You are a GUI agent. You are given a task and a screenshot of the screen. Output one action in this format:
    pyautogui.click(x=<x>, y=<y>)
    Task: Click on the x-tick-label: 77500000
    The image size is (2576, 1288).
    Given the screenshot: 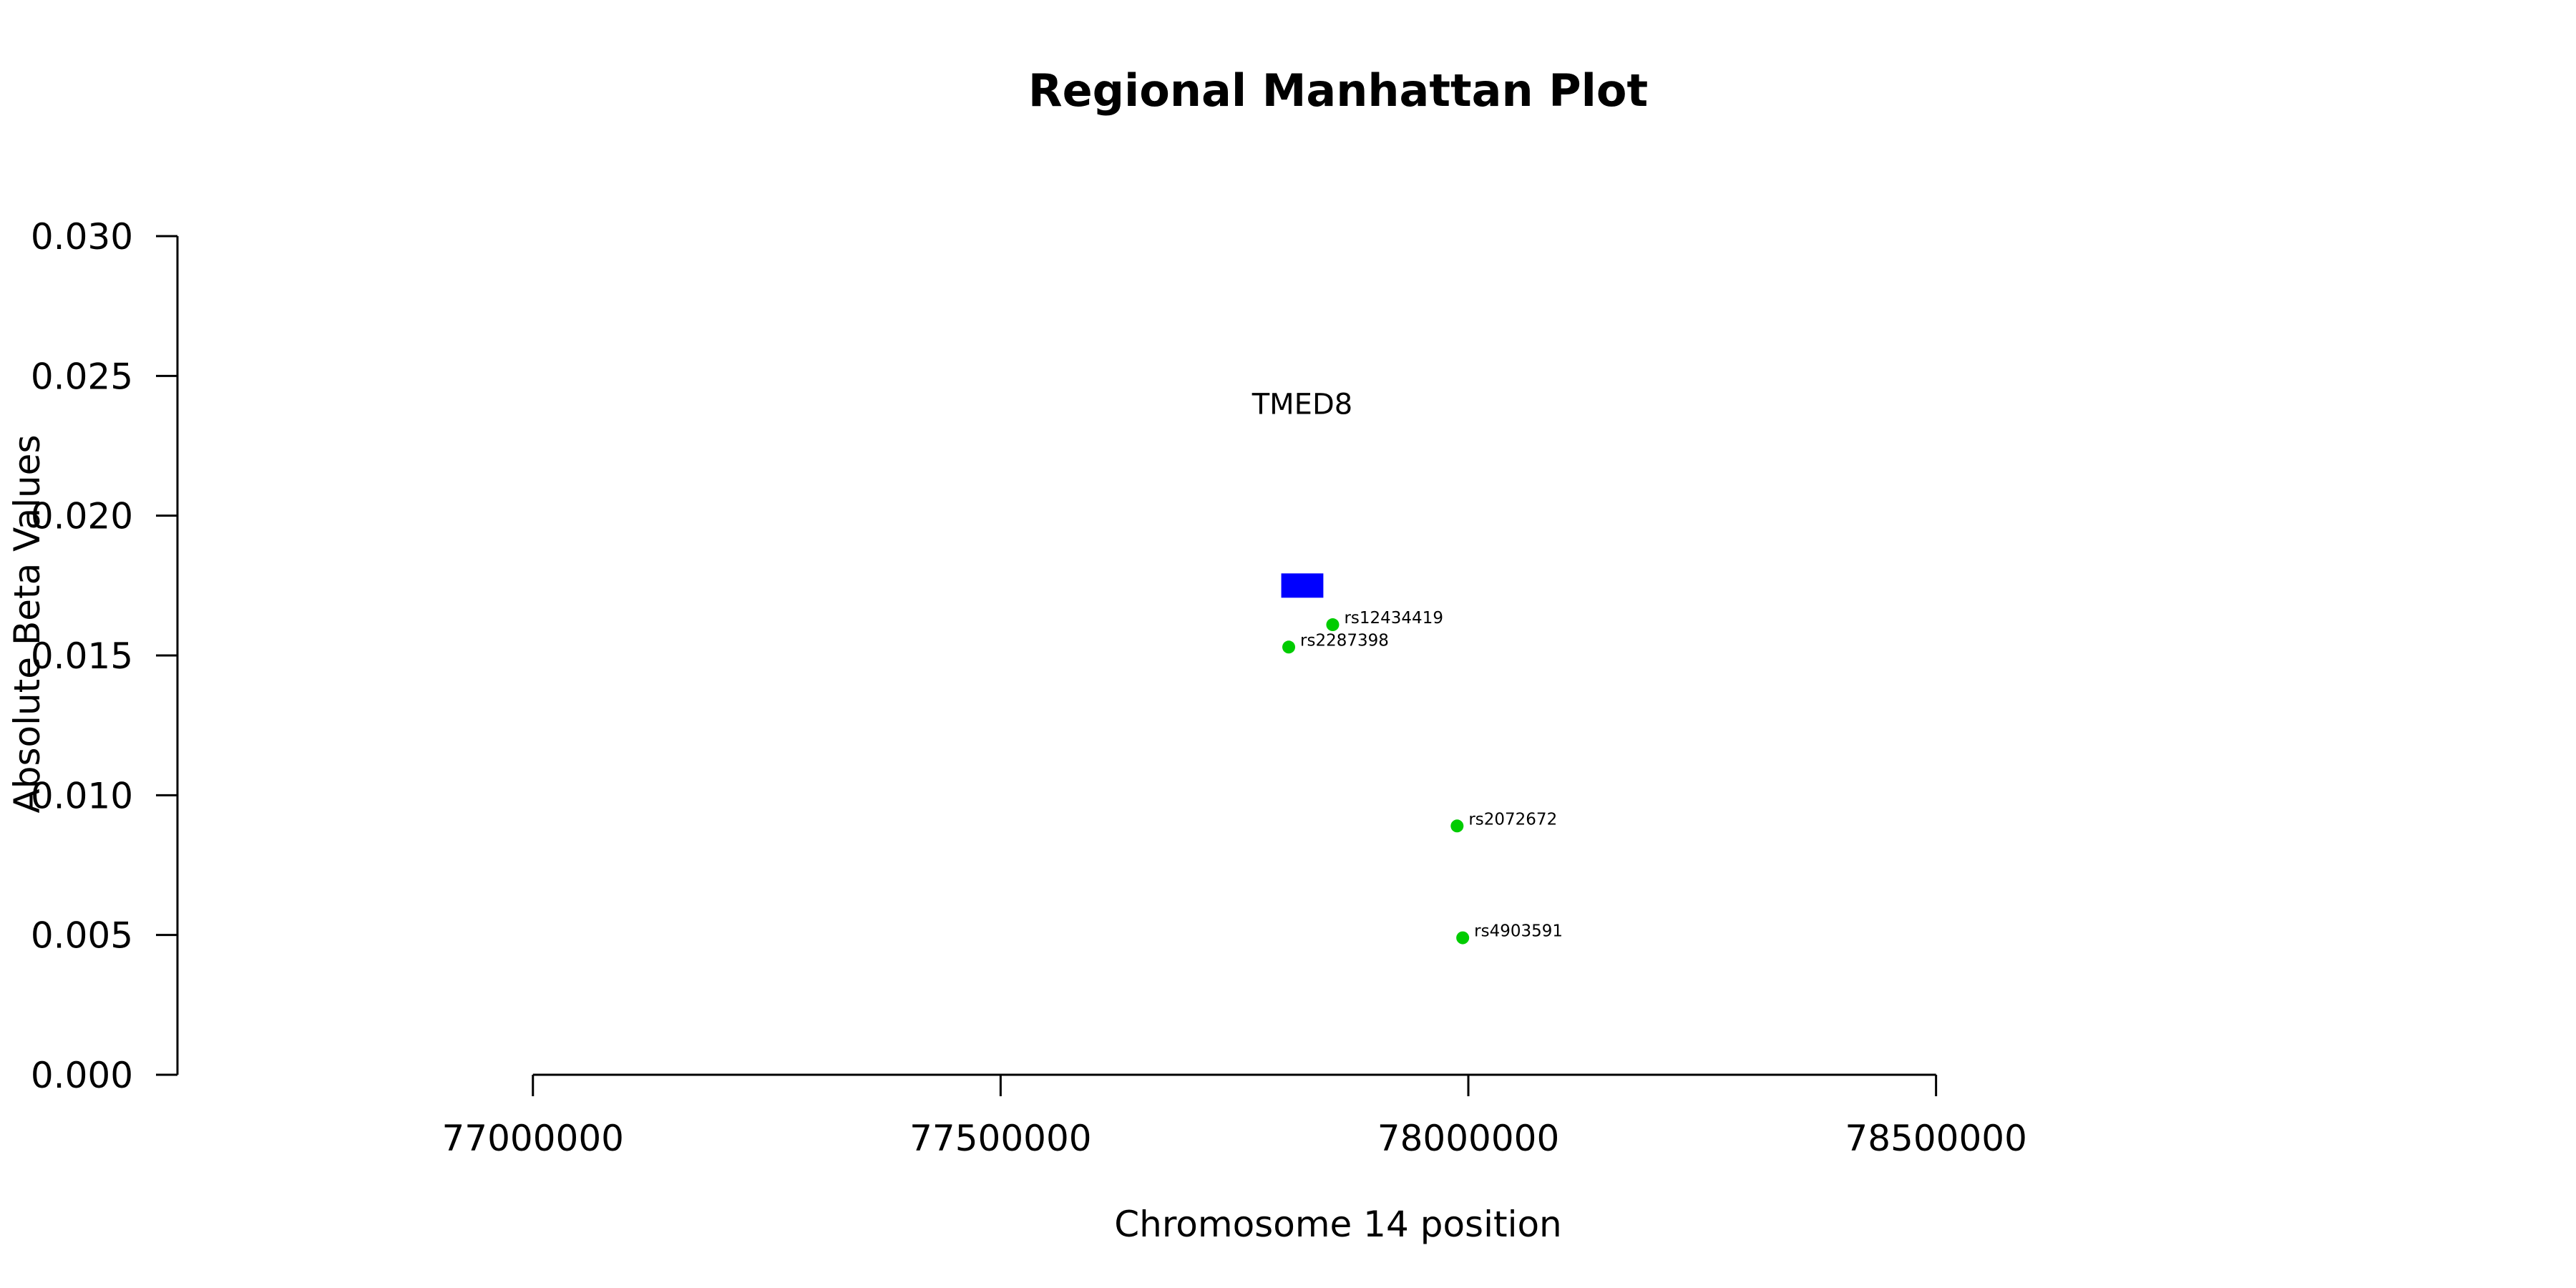 What is the action you would take?
    pyautogui.click(x=1000, y=1138)
    